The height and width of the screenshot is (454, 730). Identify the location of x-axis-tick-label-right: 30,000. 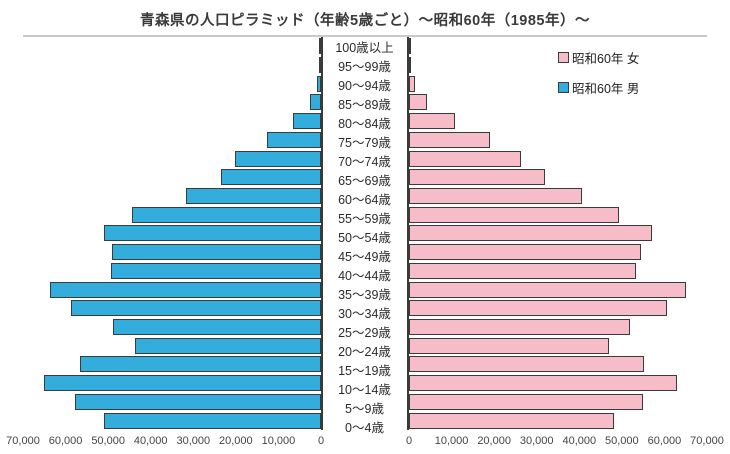
(536, 441).